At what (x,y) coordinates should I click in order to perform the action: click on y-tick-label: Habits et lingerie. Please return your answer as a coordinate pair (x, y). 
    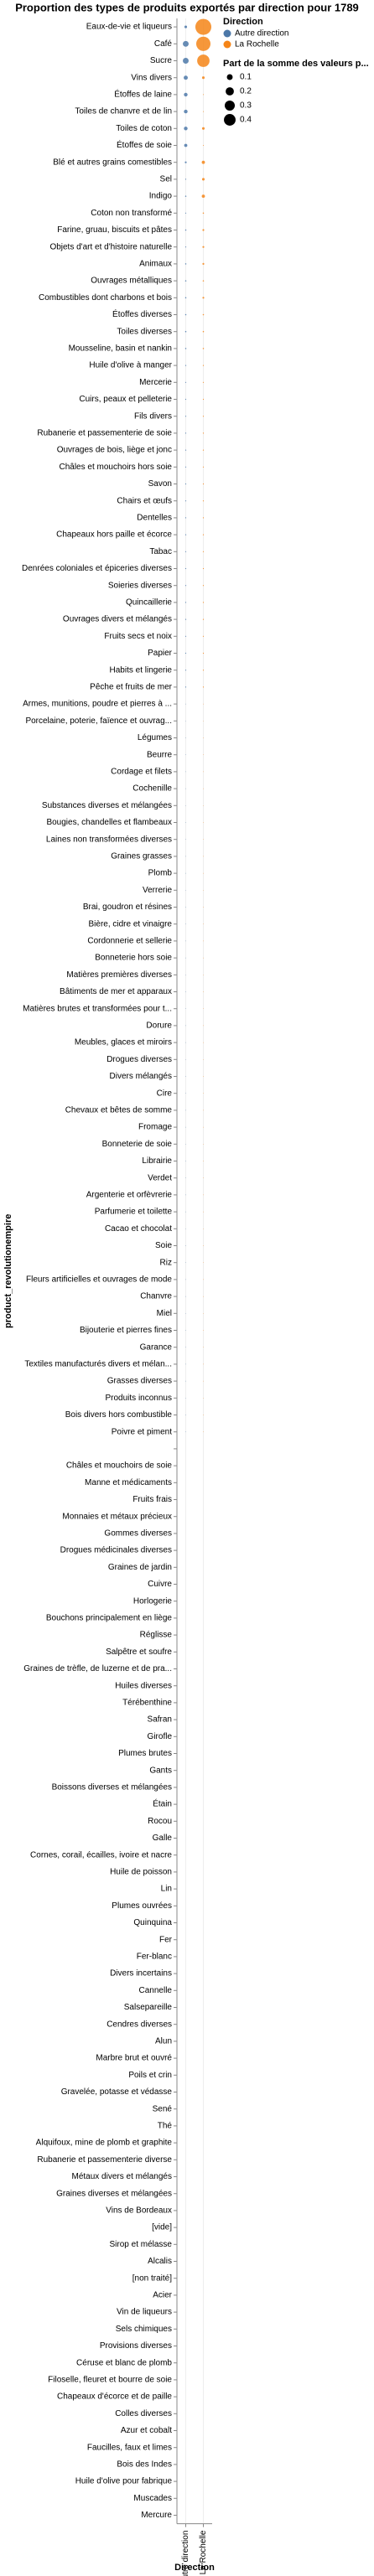
    Looking at the image, I should click on (141, 670).